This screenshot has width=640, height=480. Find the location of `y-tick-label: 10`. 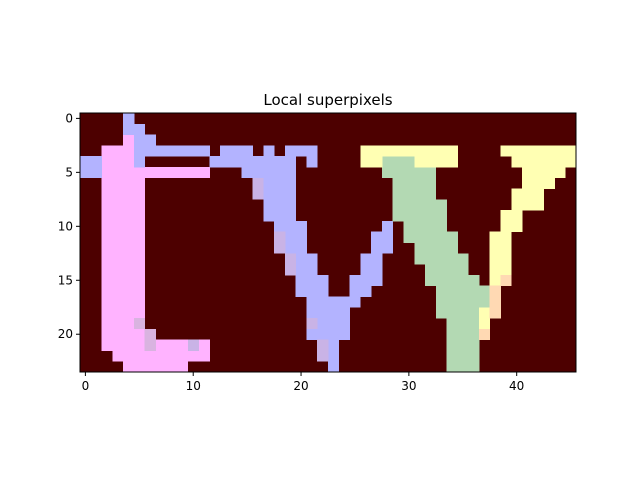

y-tick-label: 10 is located at coordinates (65, 226).